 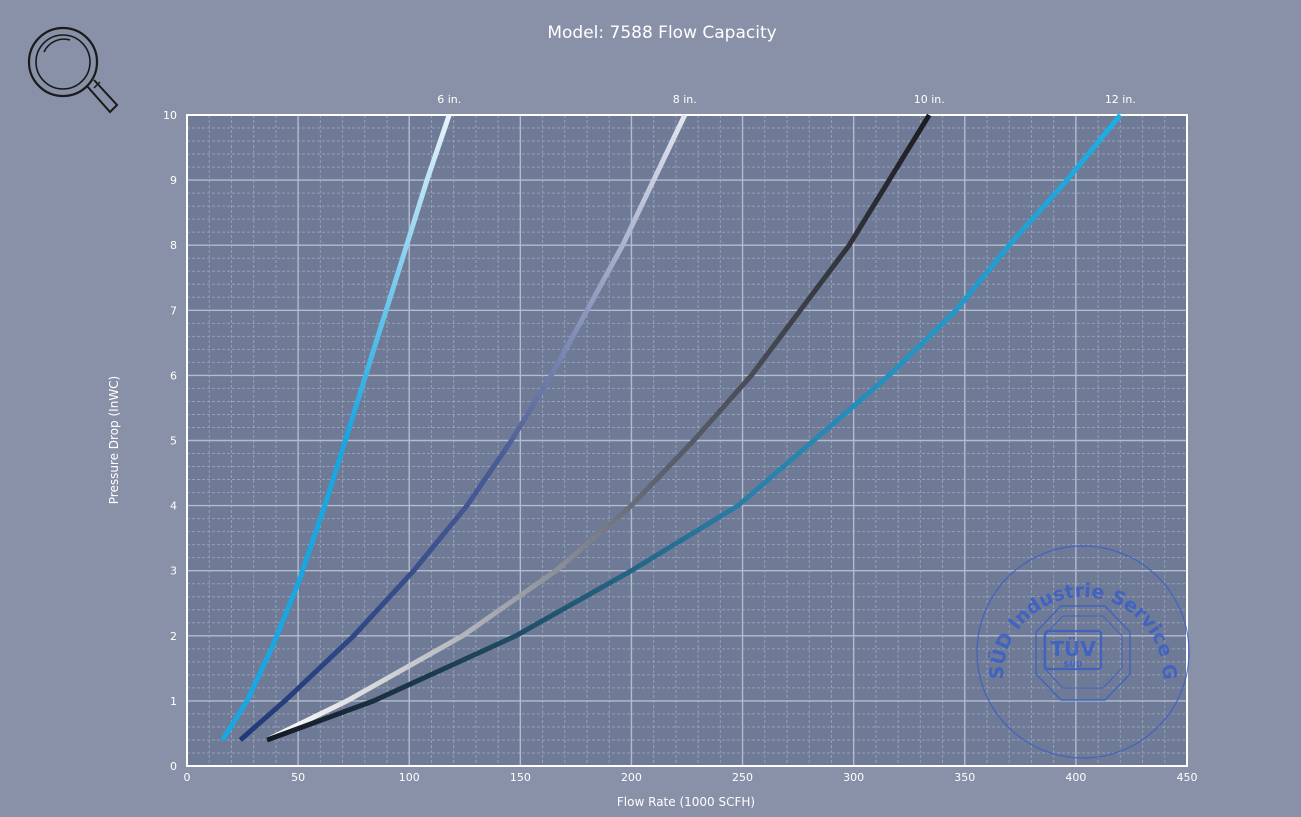 What do you see at coordinates (173, 701) in the screenshot?
I see `y-tick-label: 1` at bounding box center [173, 701].